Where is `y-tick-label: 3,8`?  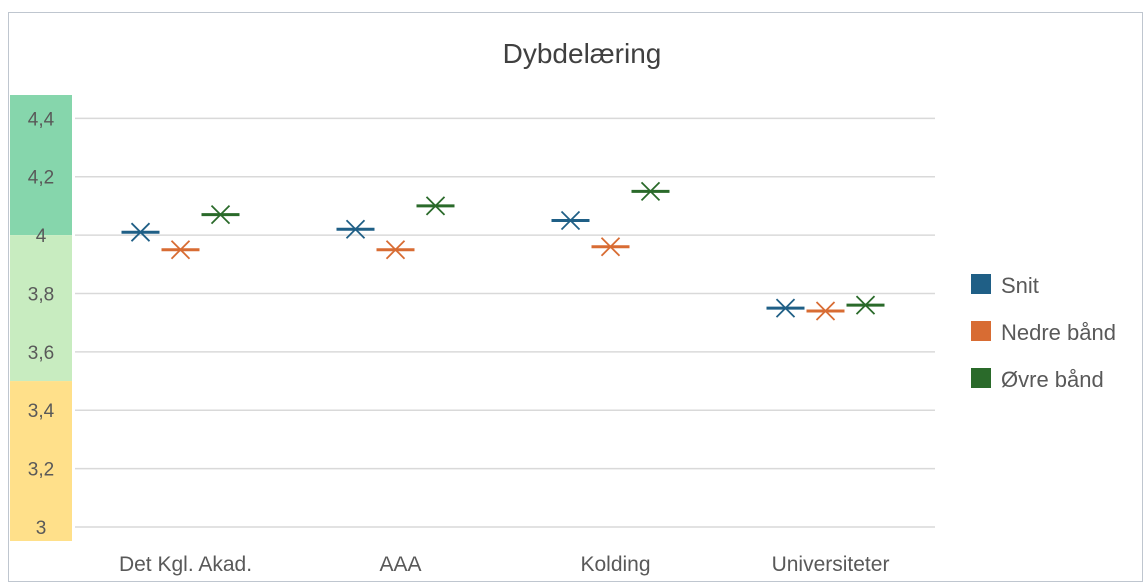
y-tick-label: 3,8 is located at coordinates (41, 294).